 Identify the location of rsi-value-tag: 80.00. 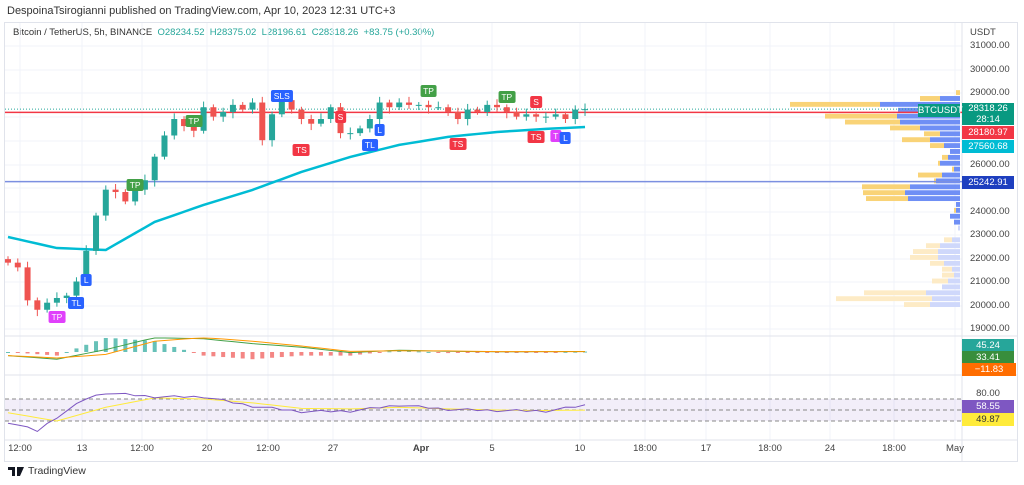
(988, 393).